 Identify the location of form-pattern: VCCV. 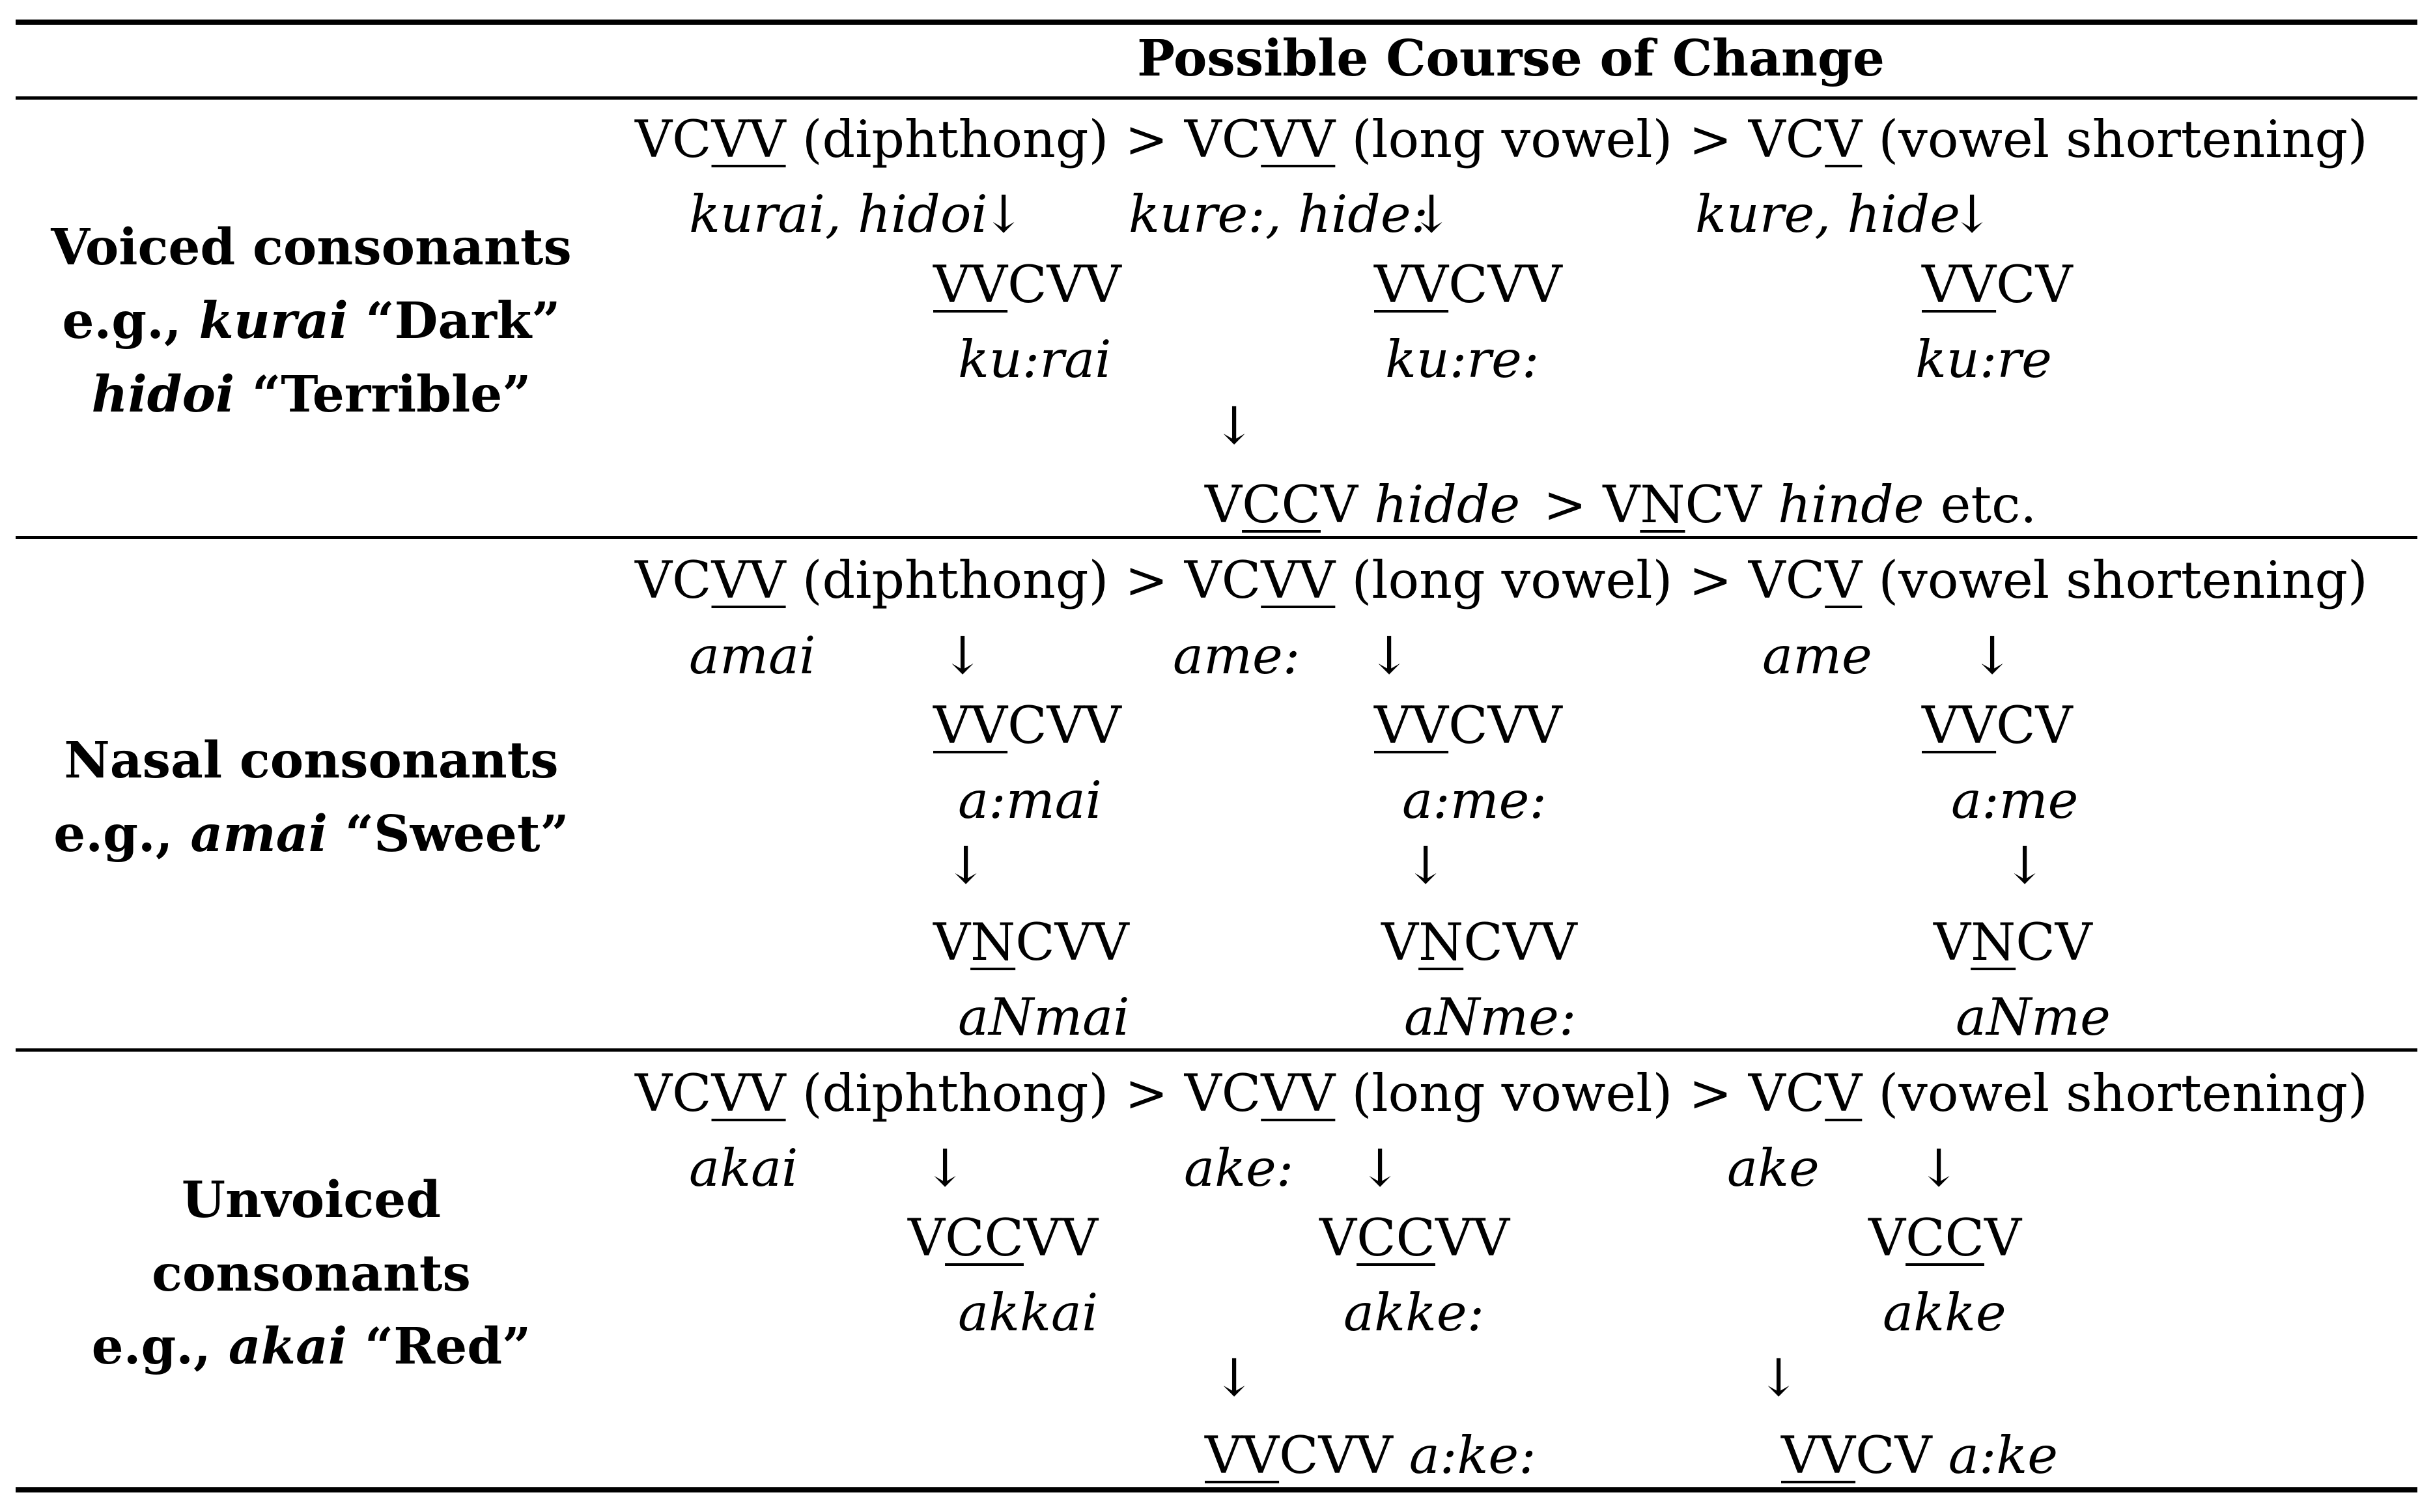
(1945, 1238).